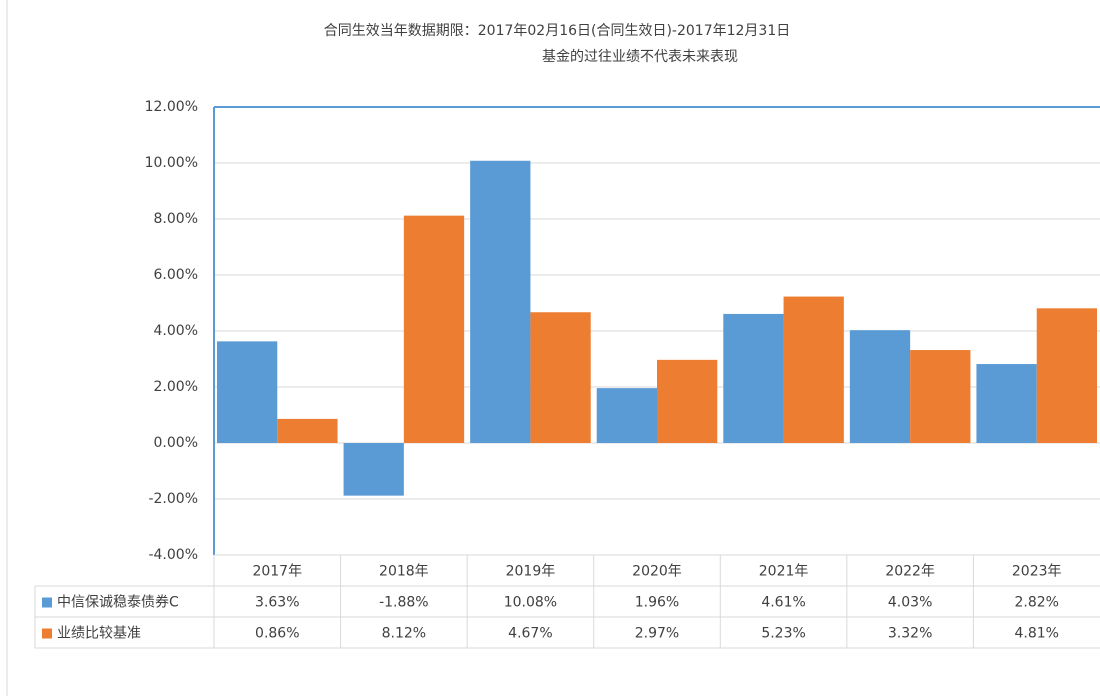 Image resolution: width=1100 pixels, height=696 pixels. I want to click on y-tick-label: 6.00%, so click(176, 275).